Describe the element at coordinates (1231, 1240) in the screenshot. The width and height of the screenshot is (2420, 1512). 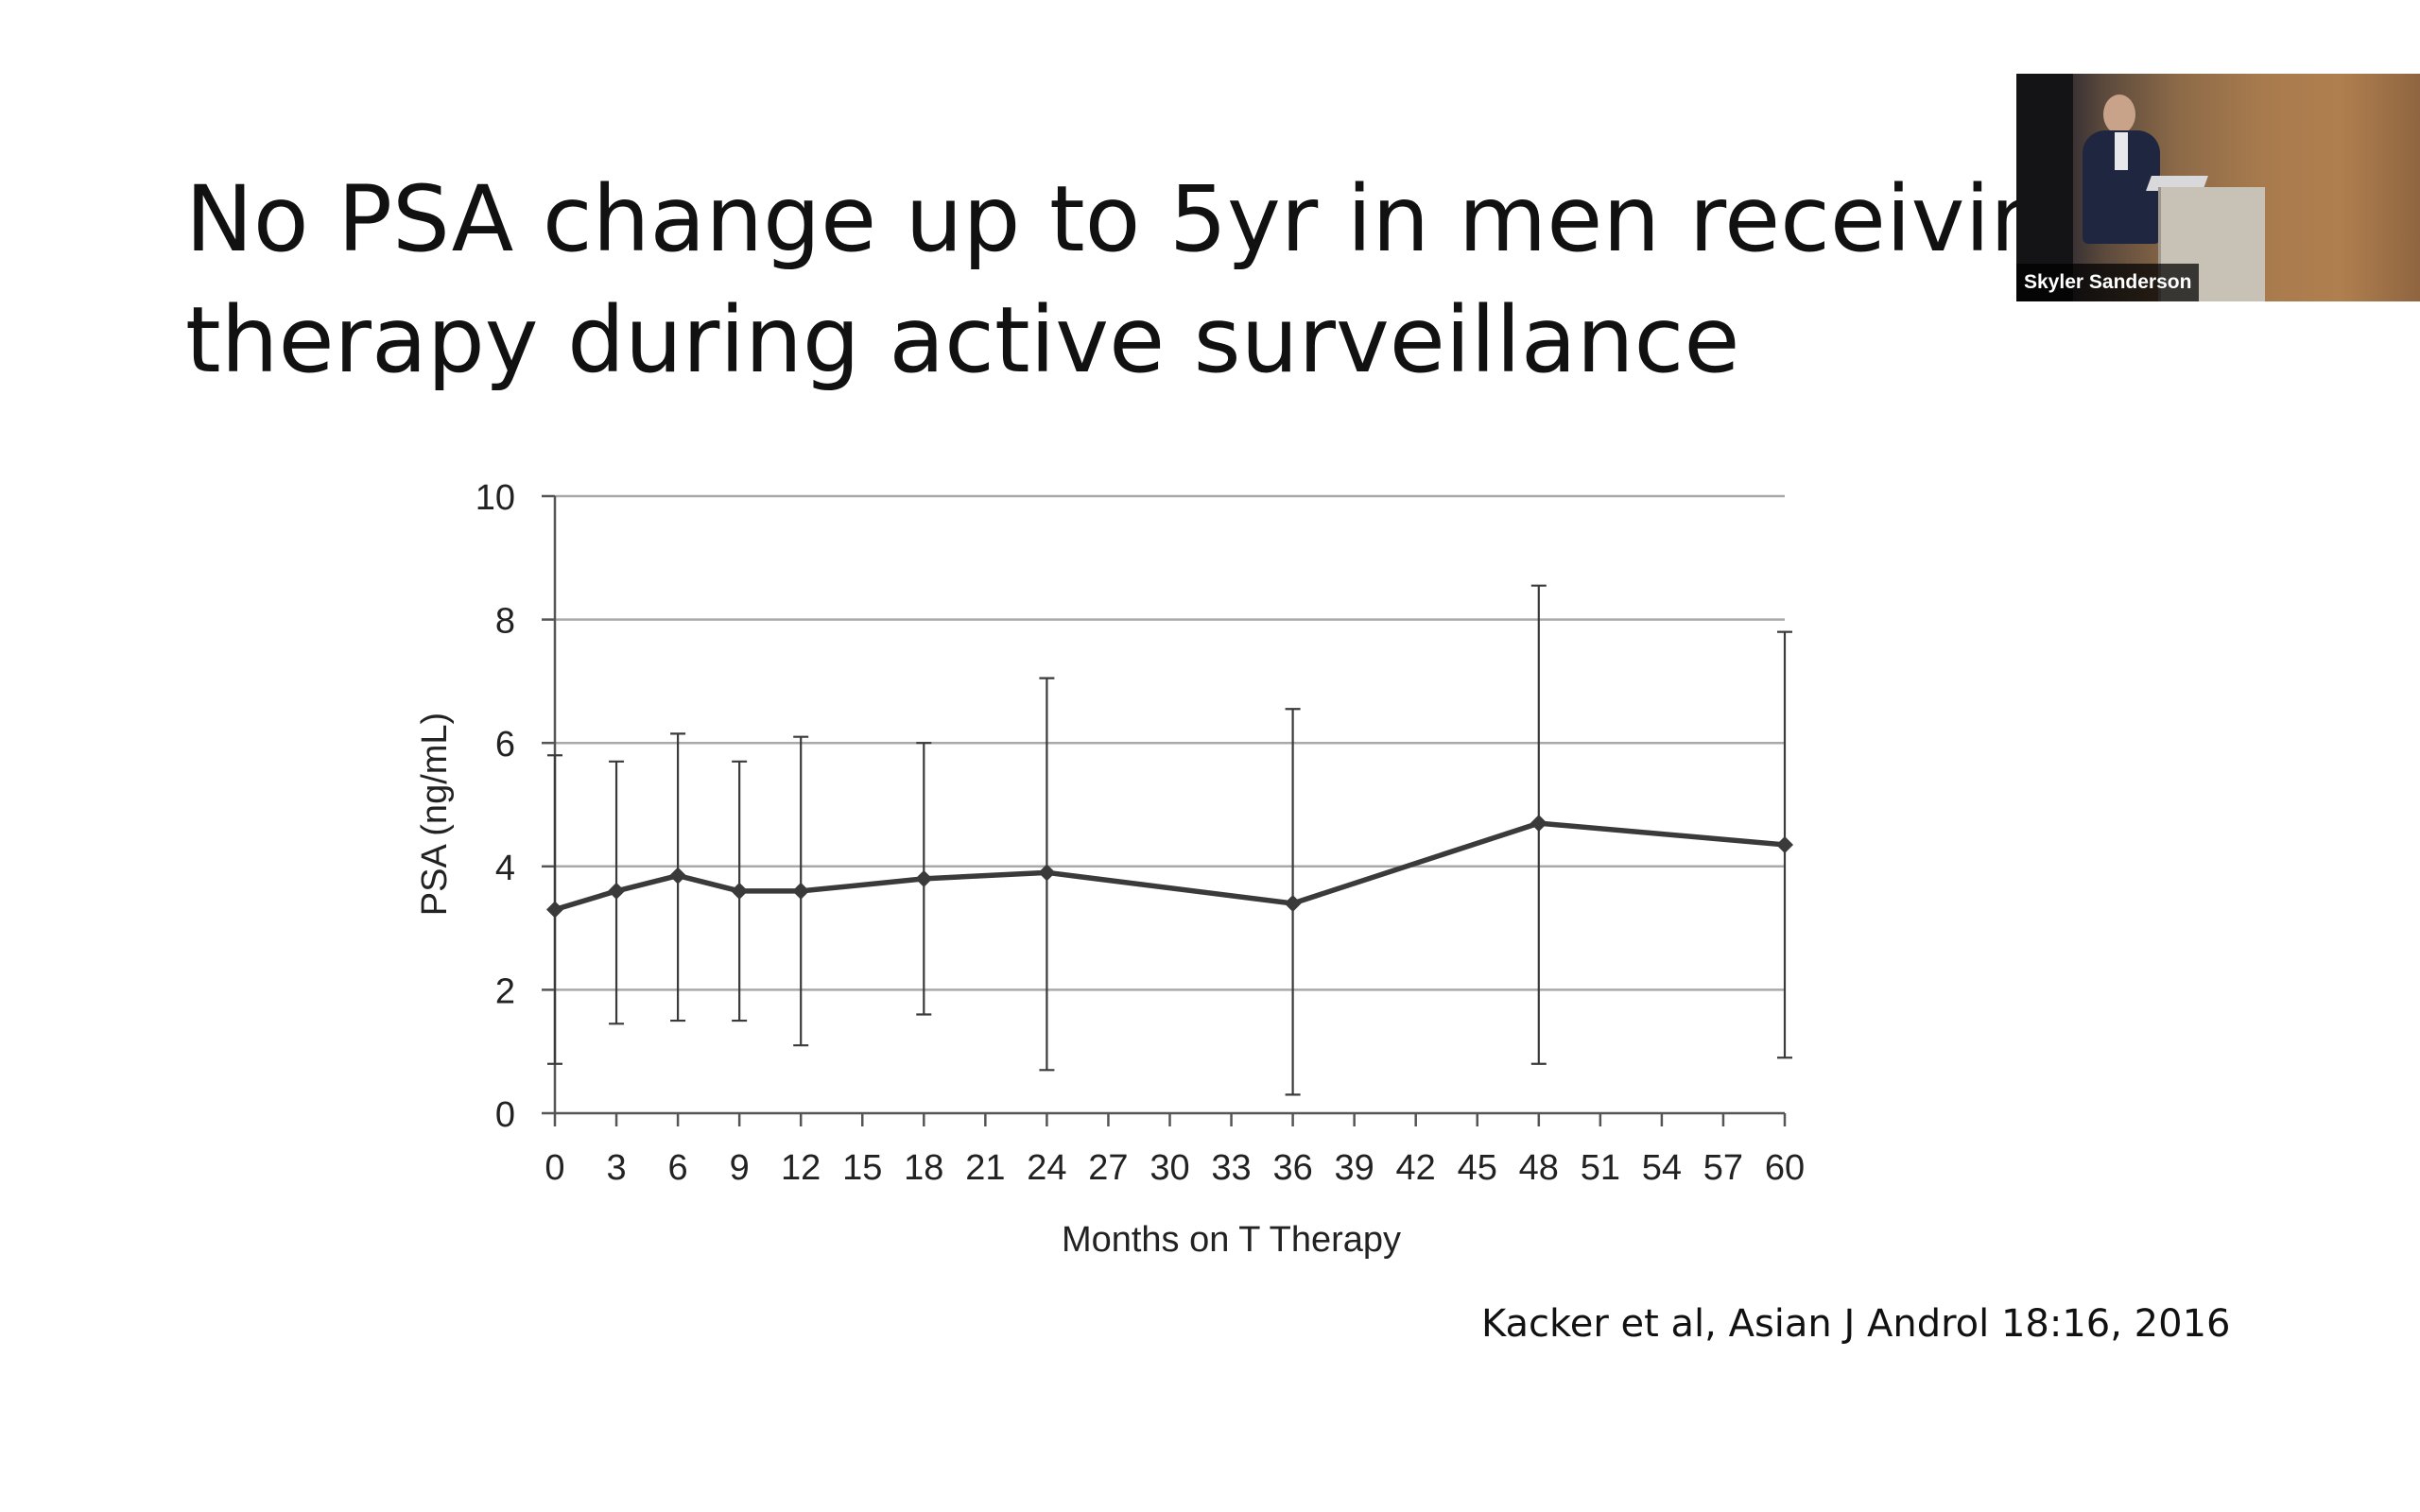
I see `x-axis-label: Months on T Therapy` at that location.